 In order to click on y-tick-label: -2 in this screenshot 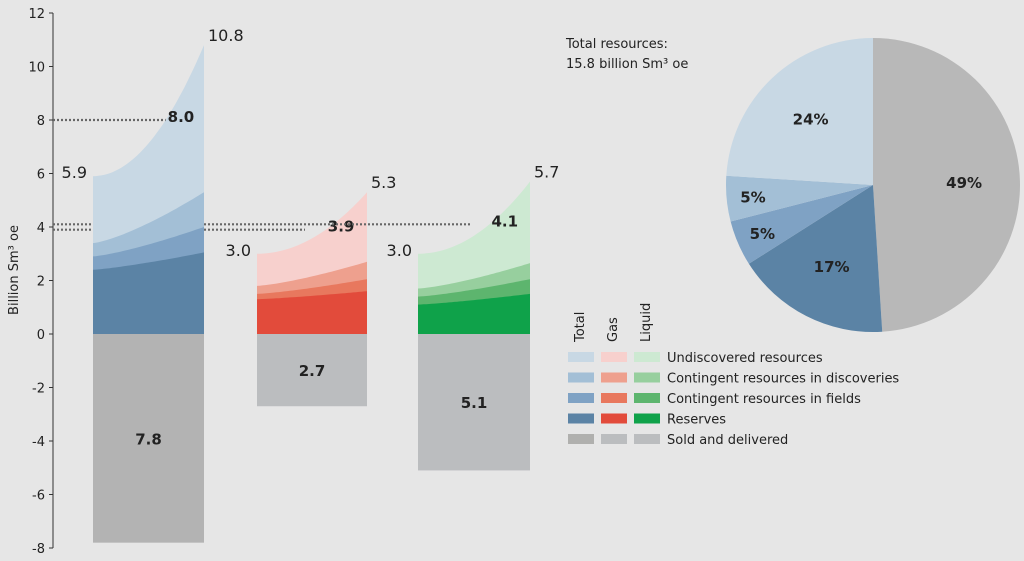, I will do `click(38, 389)`.